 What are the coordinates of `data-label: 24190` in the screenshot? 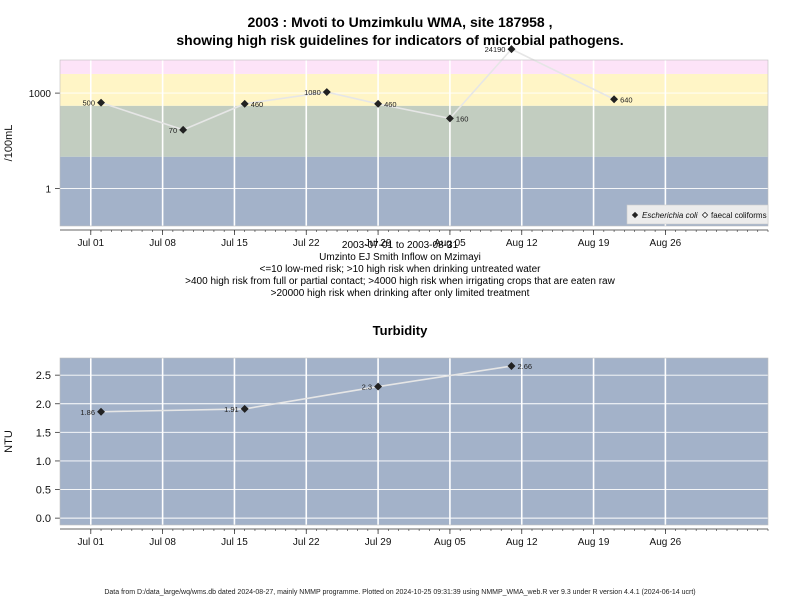 It's located at (495, 49).